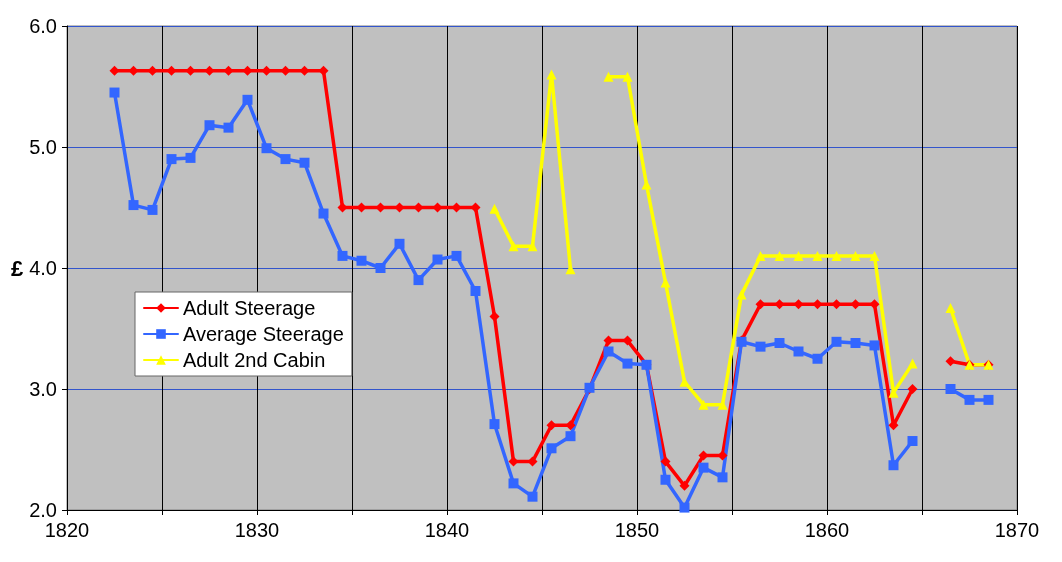  What do you see at coordinates (249, 308) in the screenshot?
I see `legend-label: Adult Steerage` at bounding box center [249, 308].